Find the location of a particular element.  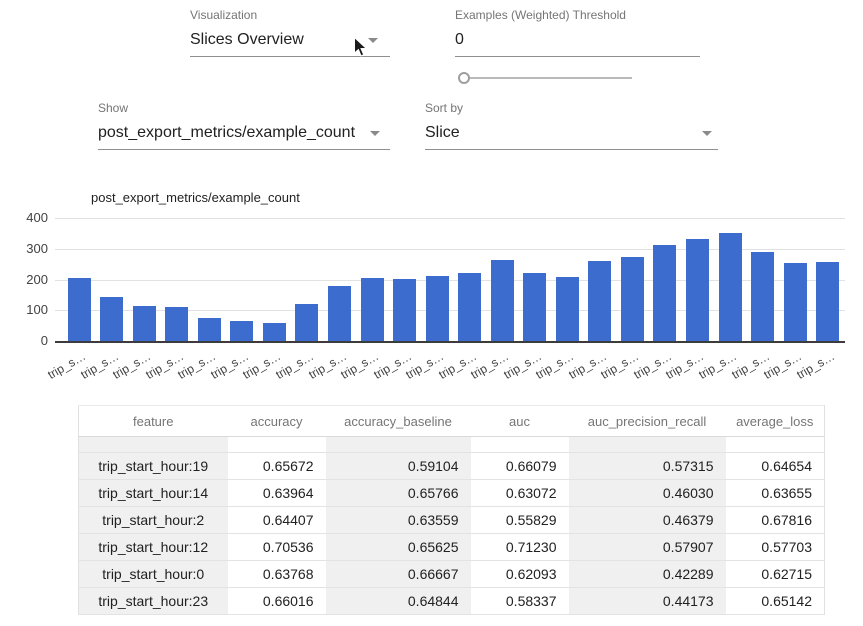

metric-cell: 0.63964 is located at coordinates (276, 493).